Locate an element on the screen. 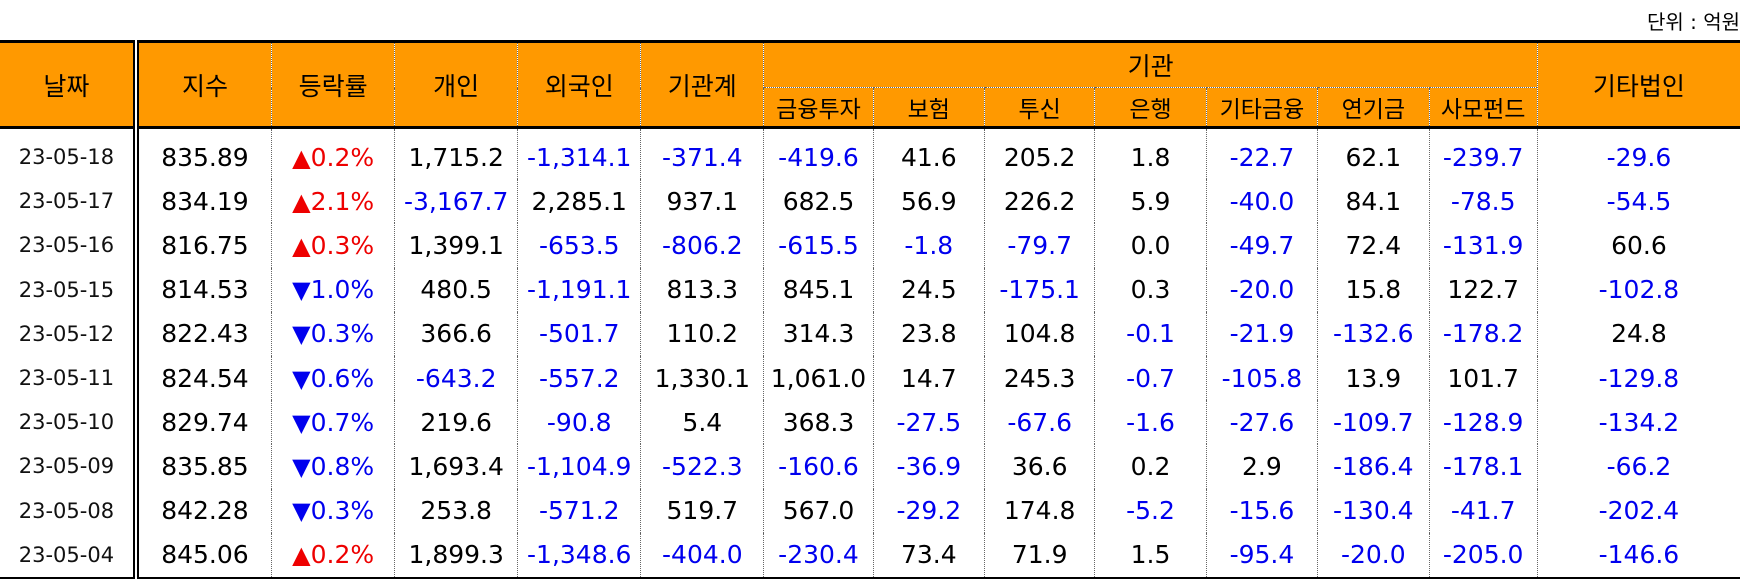  change-value: 1.0% is located at coordinates (342, 290).